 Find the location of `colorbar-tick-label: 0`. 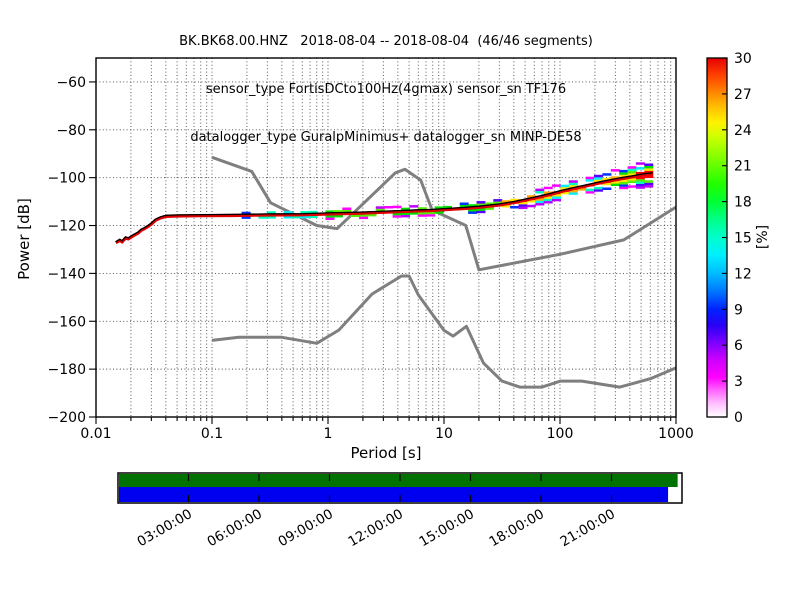

colorbar-tick-label: 0 is located at coordinates (738, 418).